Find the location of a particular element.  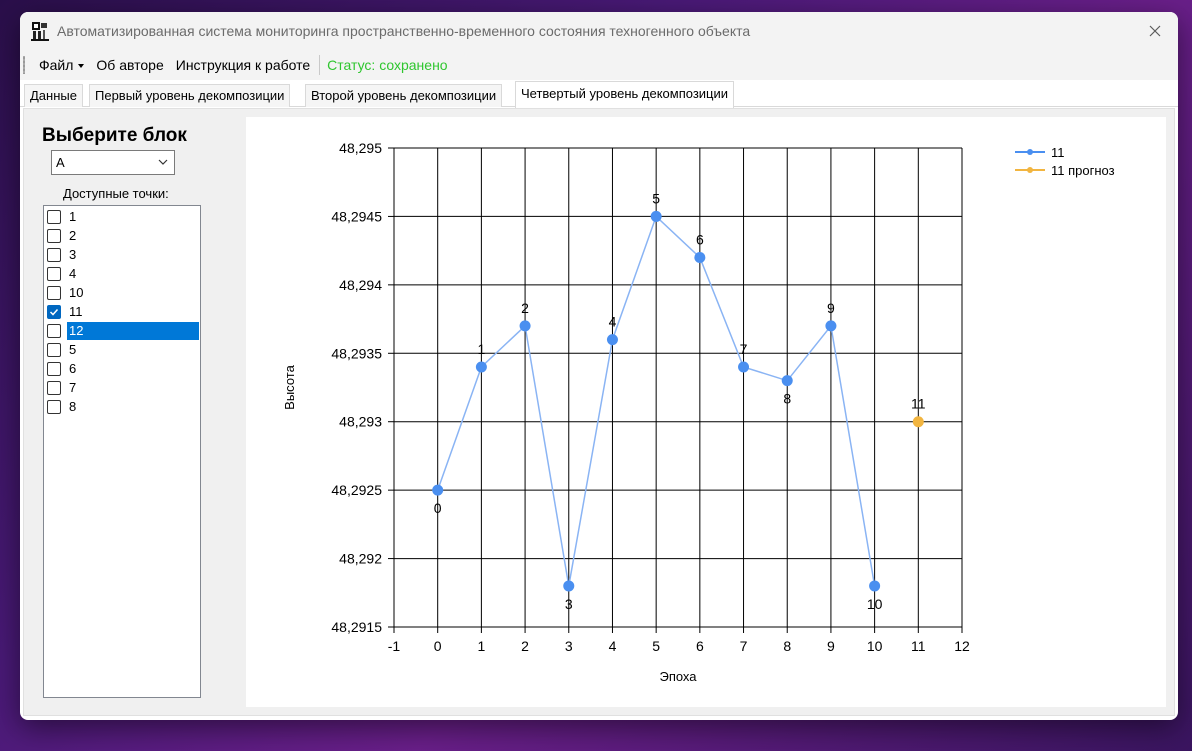

toolbar-grip is located at coordinates (24, 65).